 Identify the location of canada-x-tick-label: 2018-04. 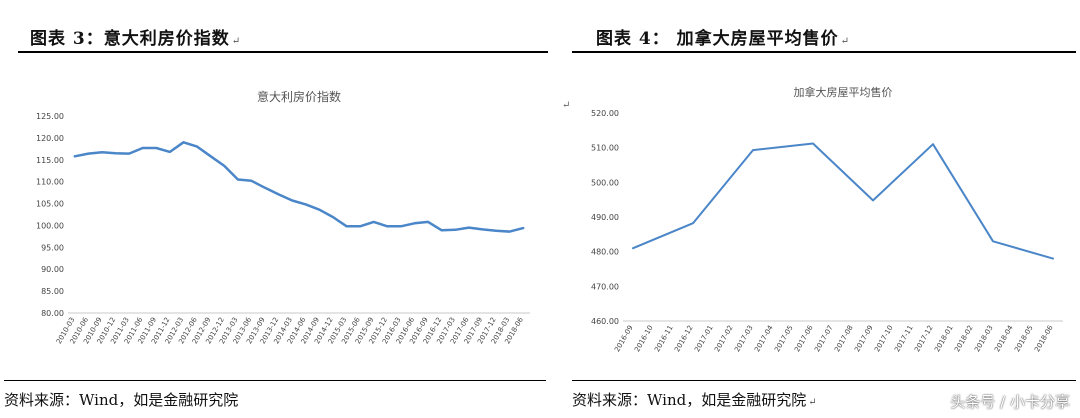
(1004, 339).